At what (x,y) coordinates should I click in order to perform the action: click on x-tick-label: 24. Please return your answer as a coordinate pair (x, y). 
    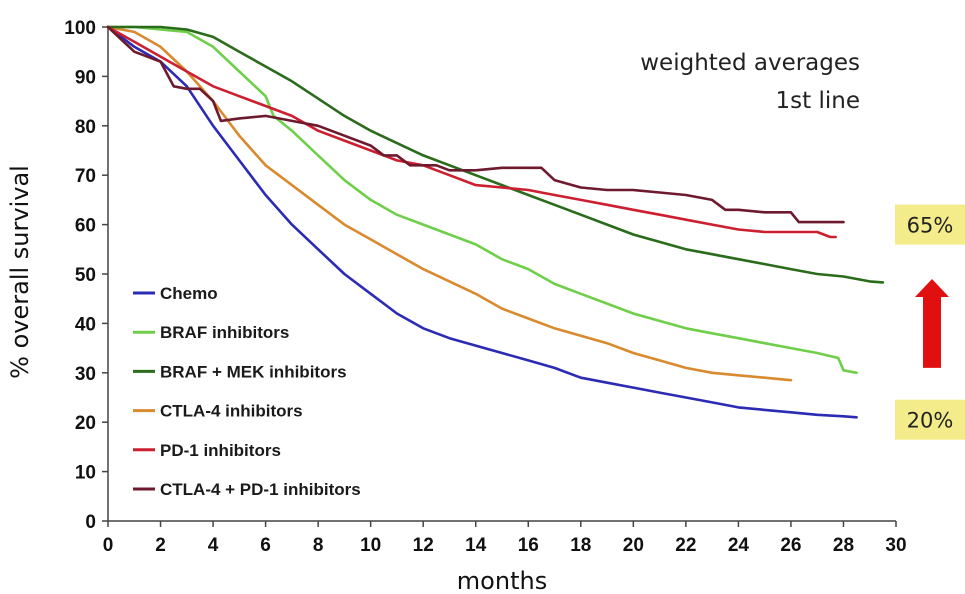
    Looking at the image, I should click on (739, 545).